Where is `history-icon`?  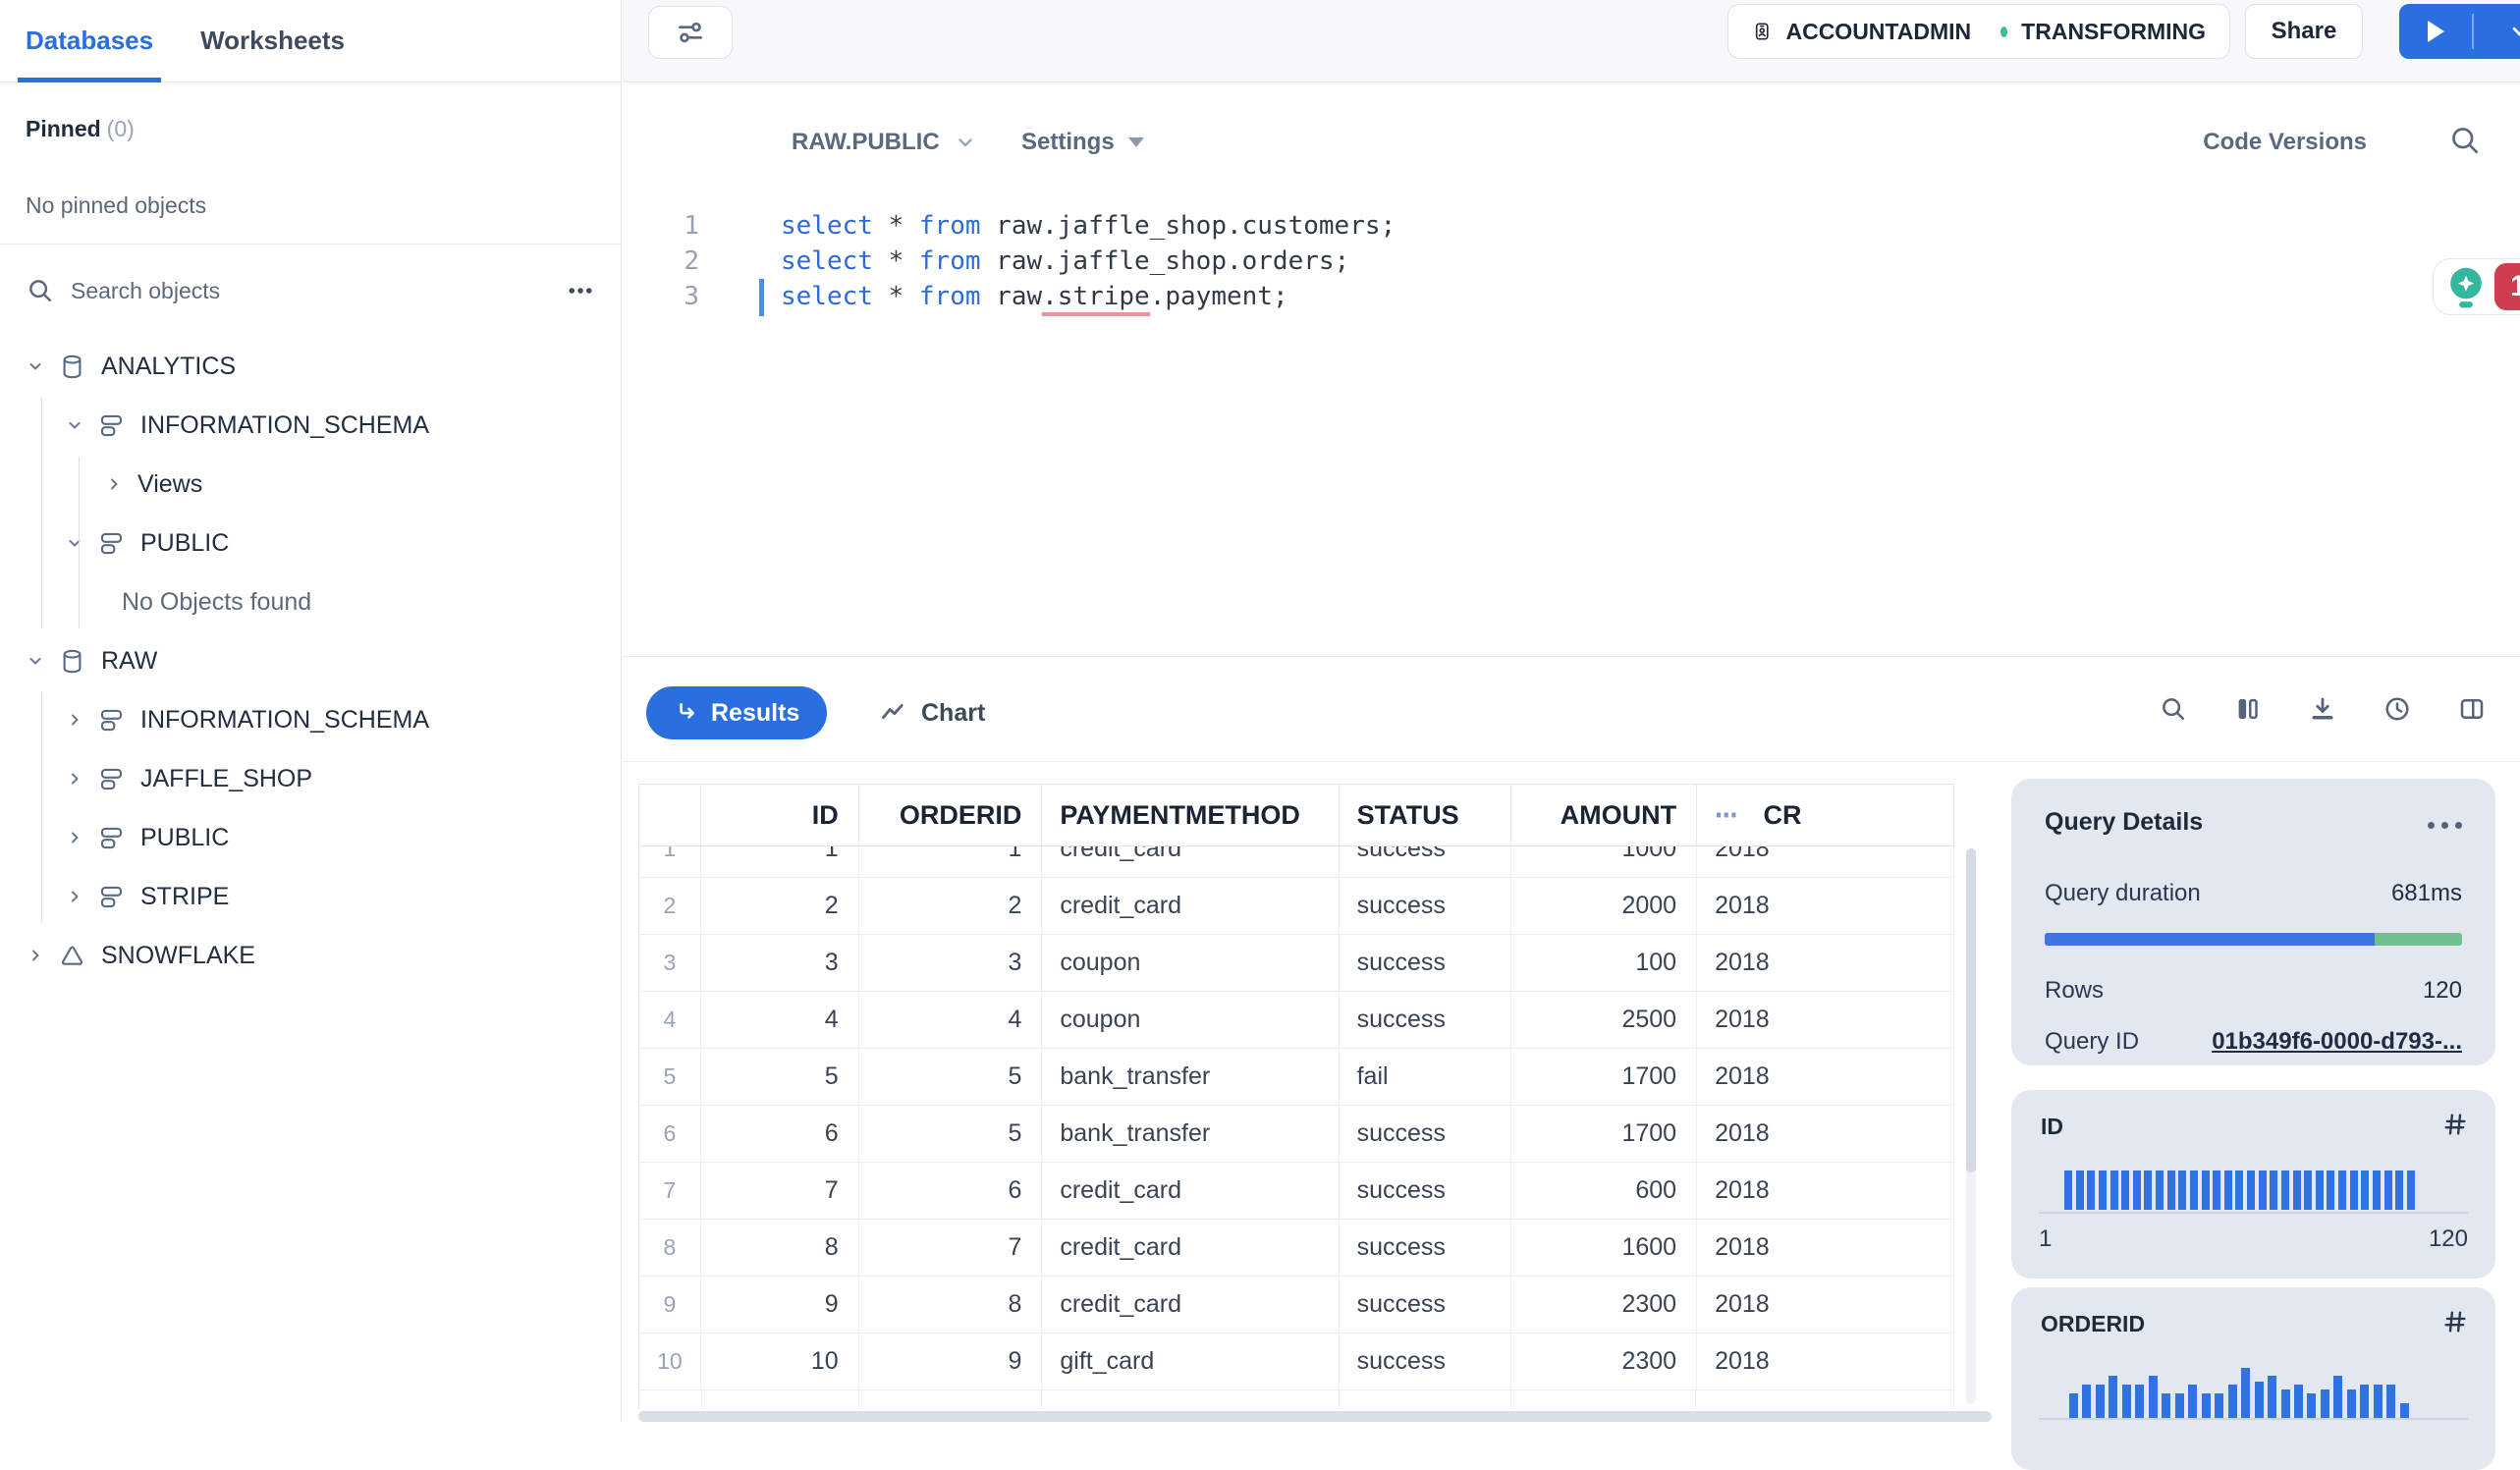 history-icon is located at coordinates (2397, 709).